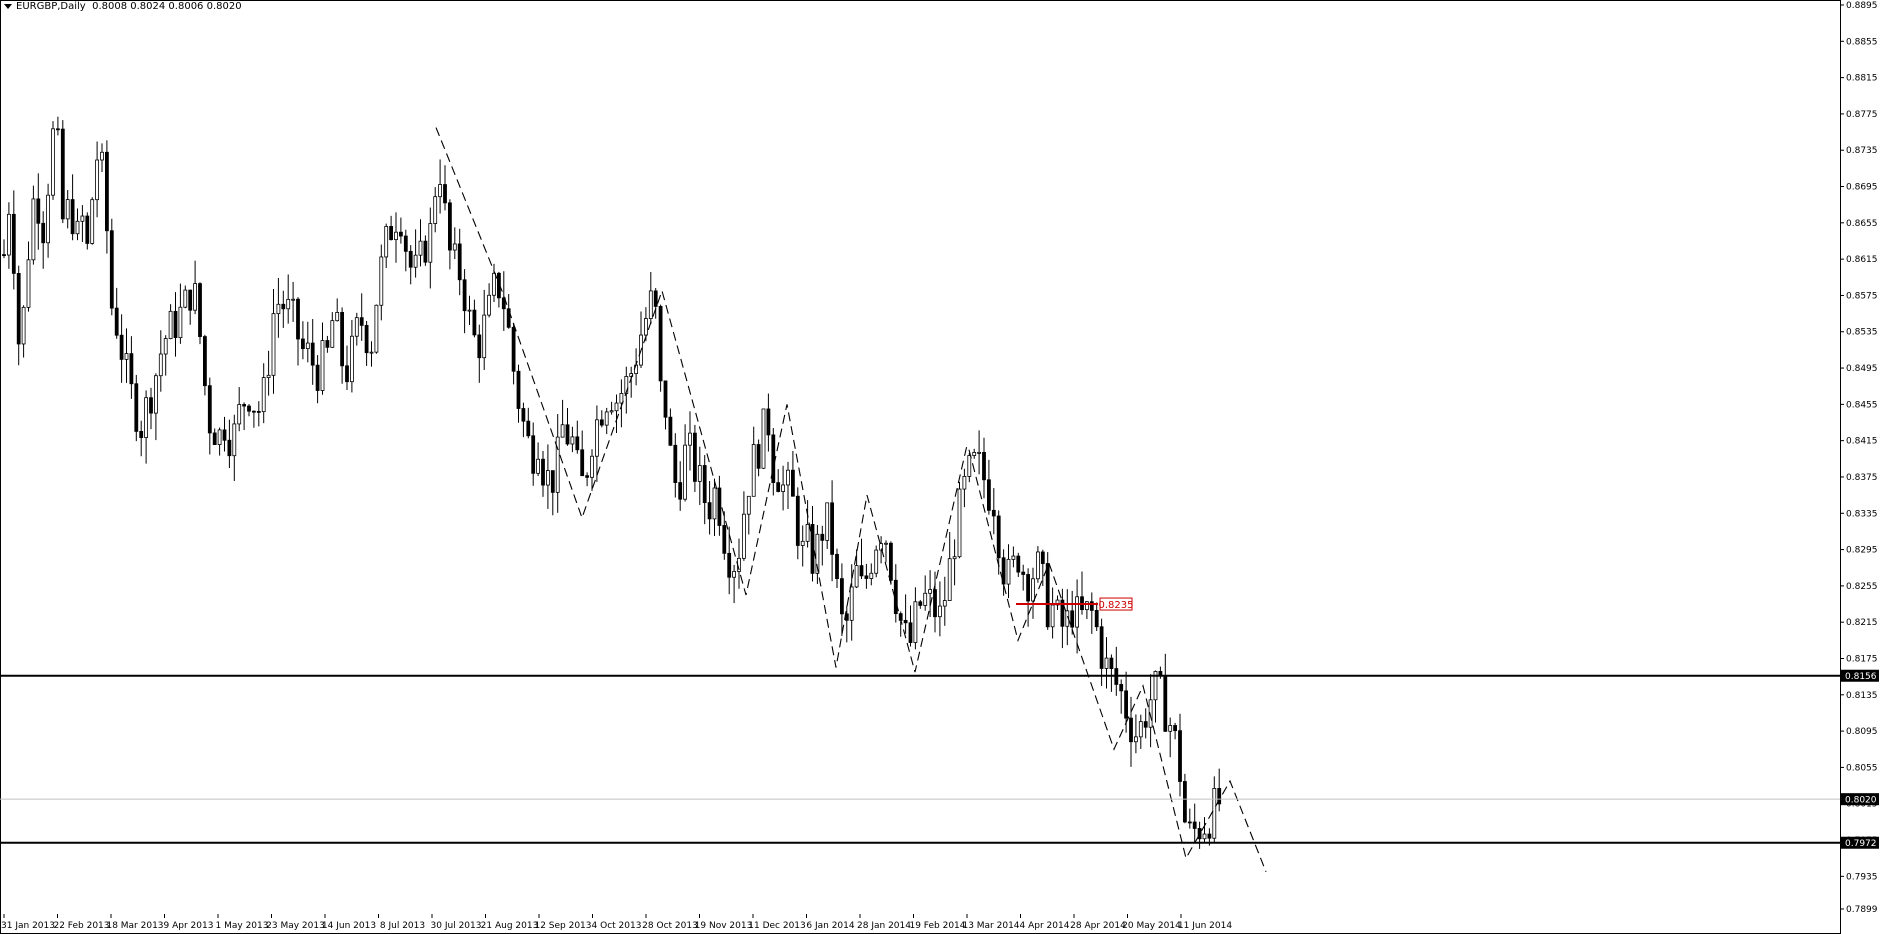 The image size is (1881, 934). I want to click on x-tick-label: 12 Sep 2013, so click(562, 926).